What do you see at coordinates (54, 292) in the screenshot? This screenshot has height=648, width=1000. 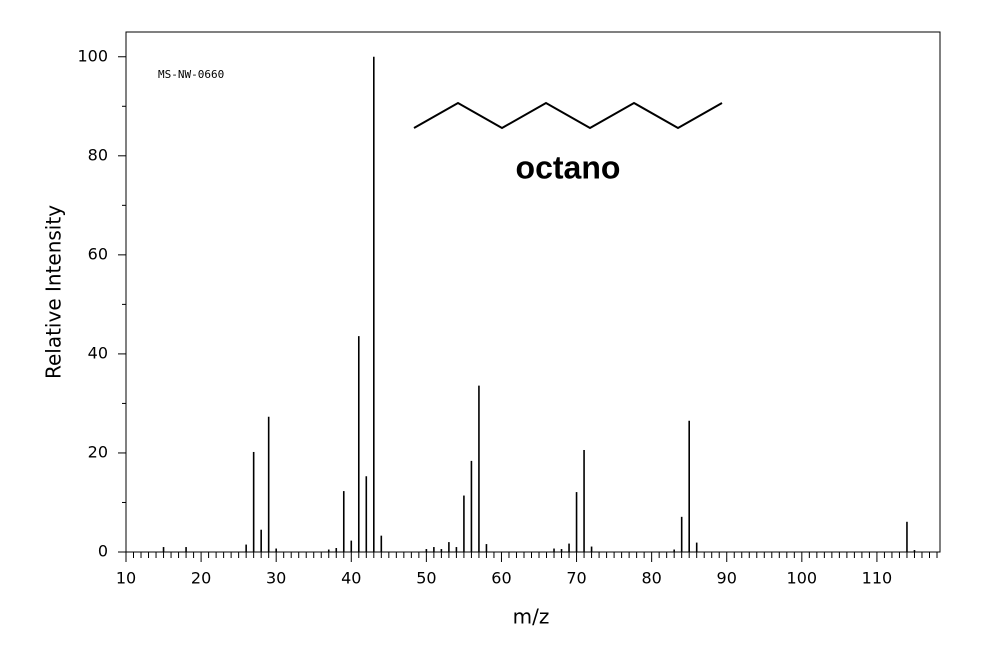 I see `y-axis-title: Relative Intensity` at bounding box center [54, 292].